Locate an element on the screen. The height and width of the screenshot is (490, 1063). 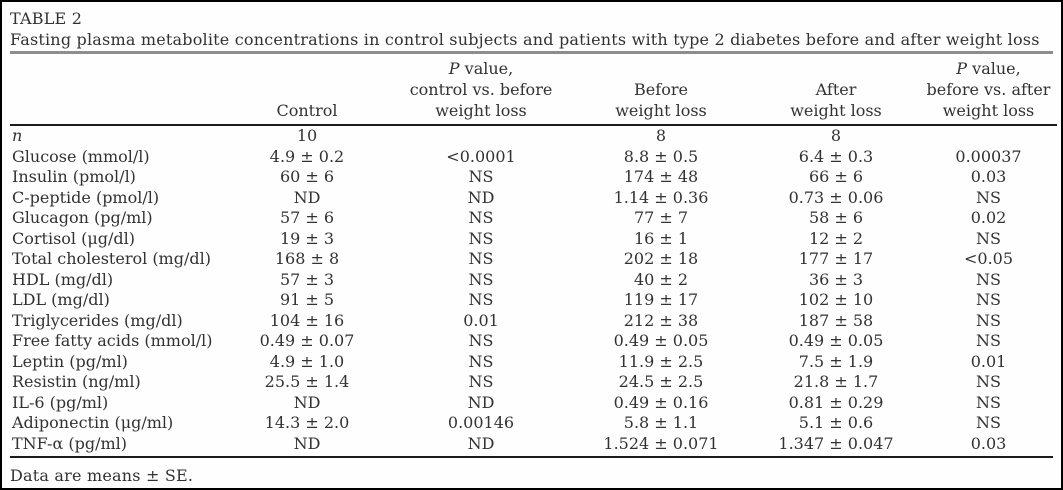
col-header-p-control-vs-before: P value, control vs. before weight loss is located at coordinates (481, 90).